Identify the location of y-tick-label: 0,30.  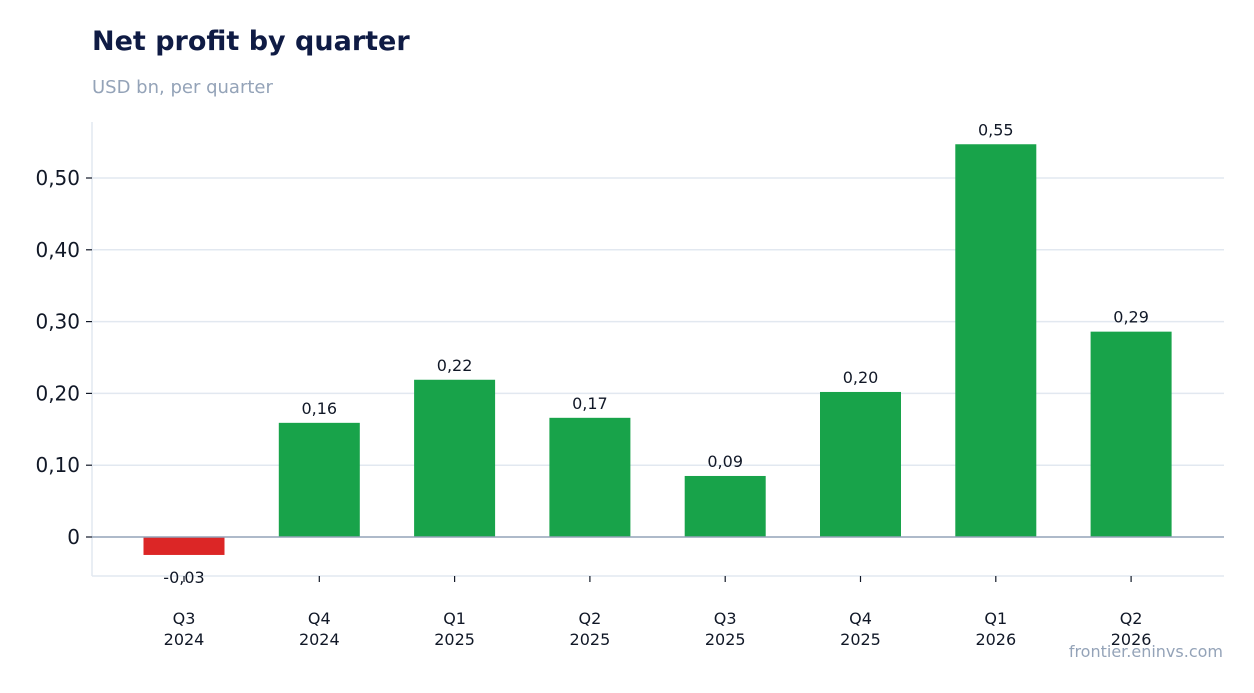
(57, 322).